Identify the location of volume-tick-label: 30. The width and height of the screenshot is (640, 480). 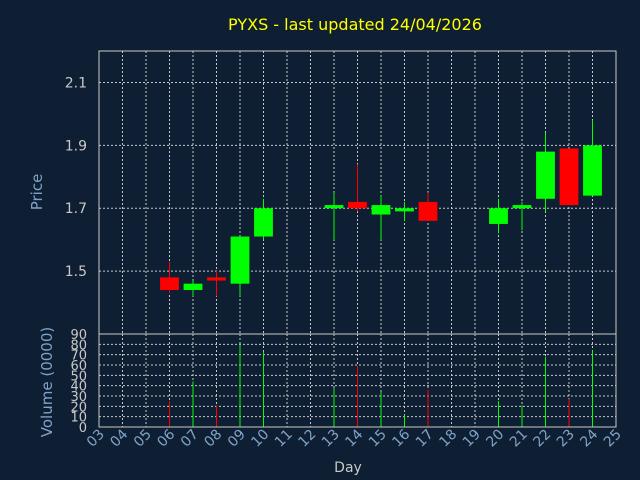
(78, 397).